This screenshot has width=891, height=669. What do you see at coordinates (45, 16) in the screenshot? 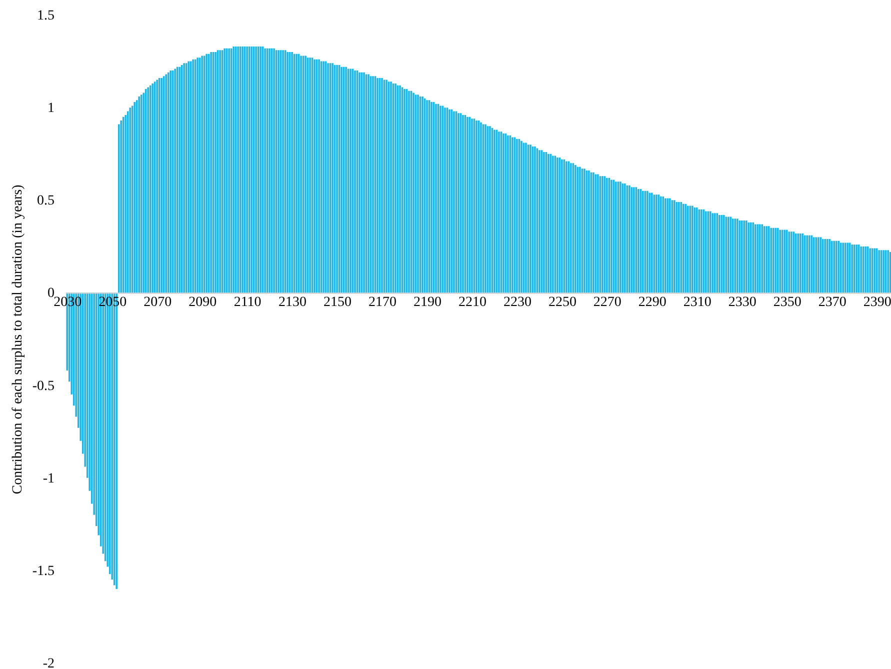
I see `y-tick-label: 1.5` at bounding box center [45, 16].